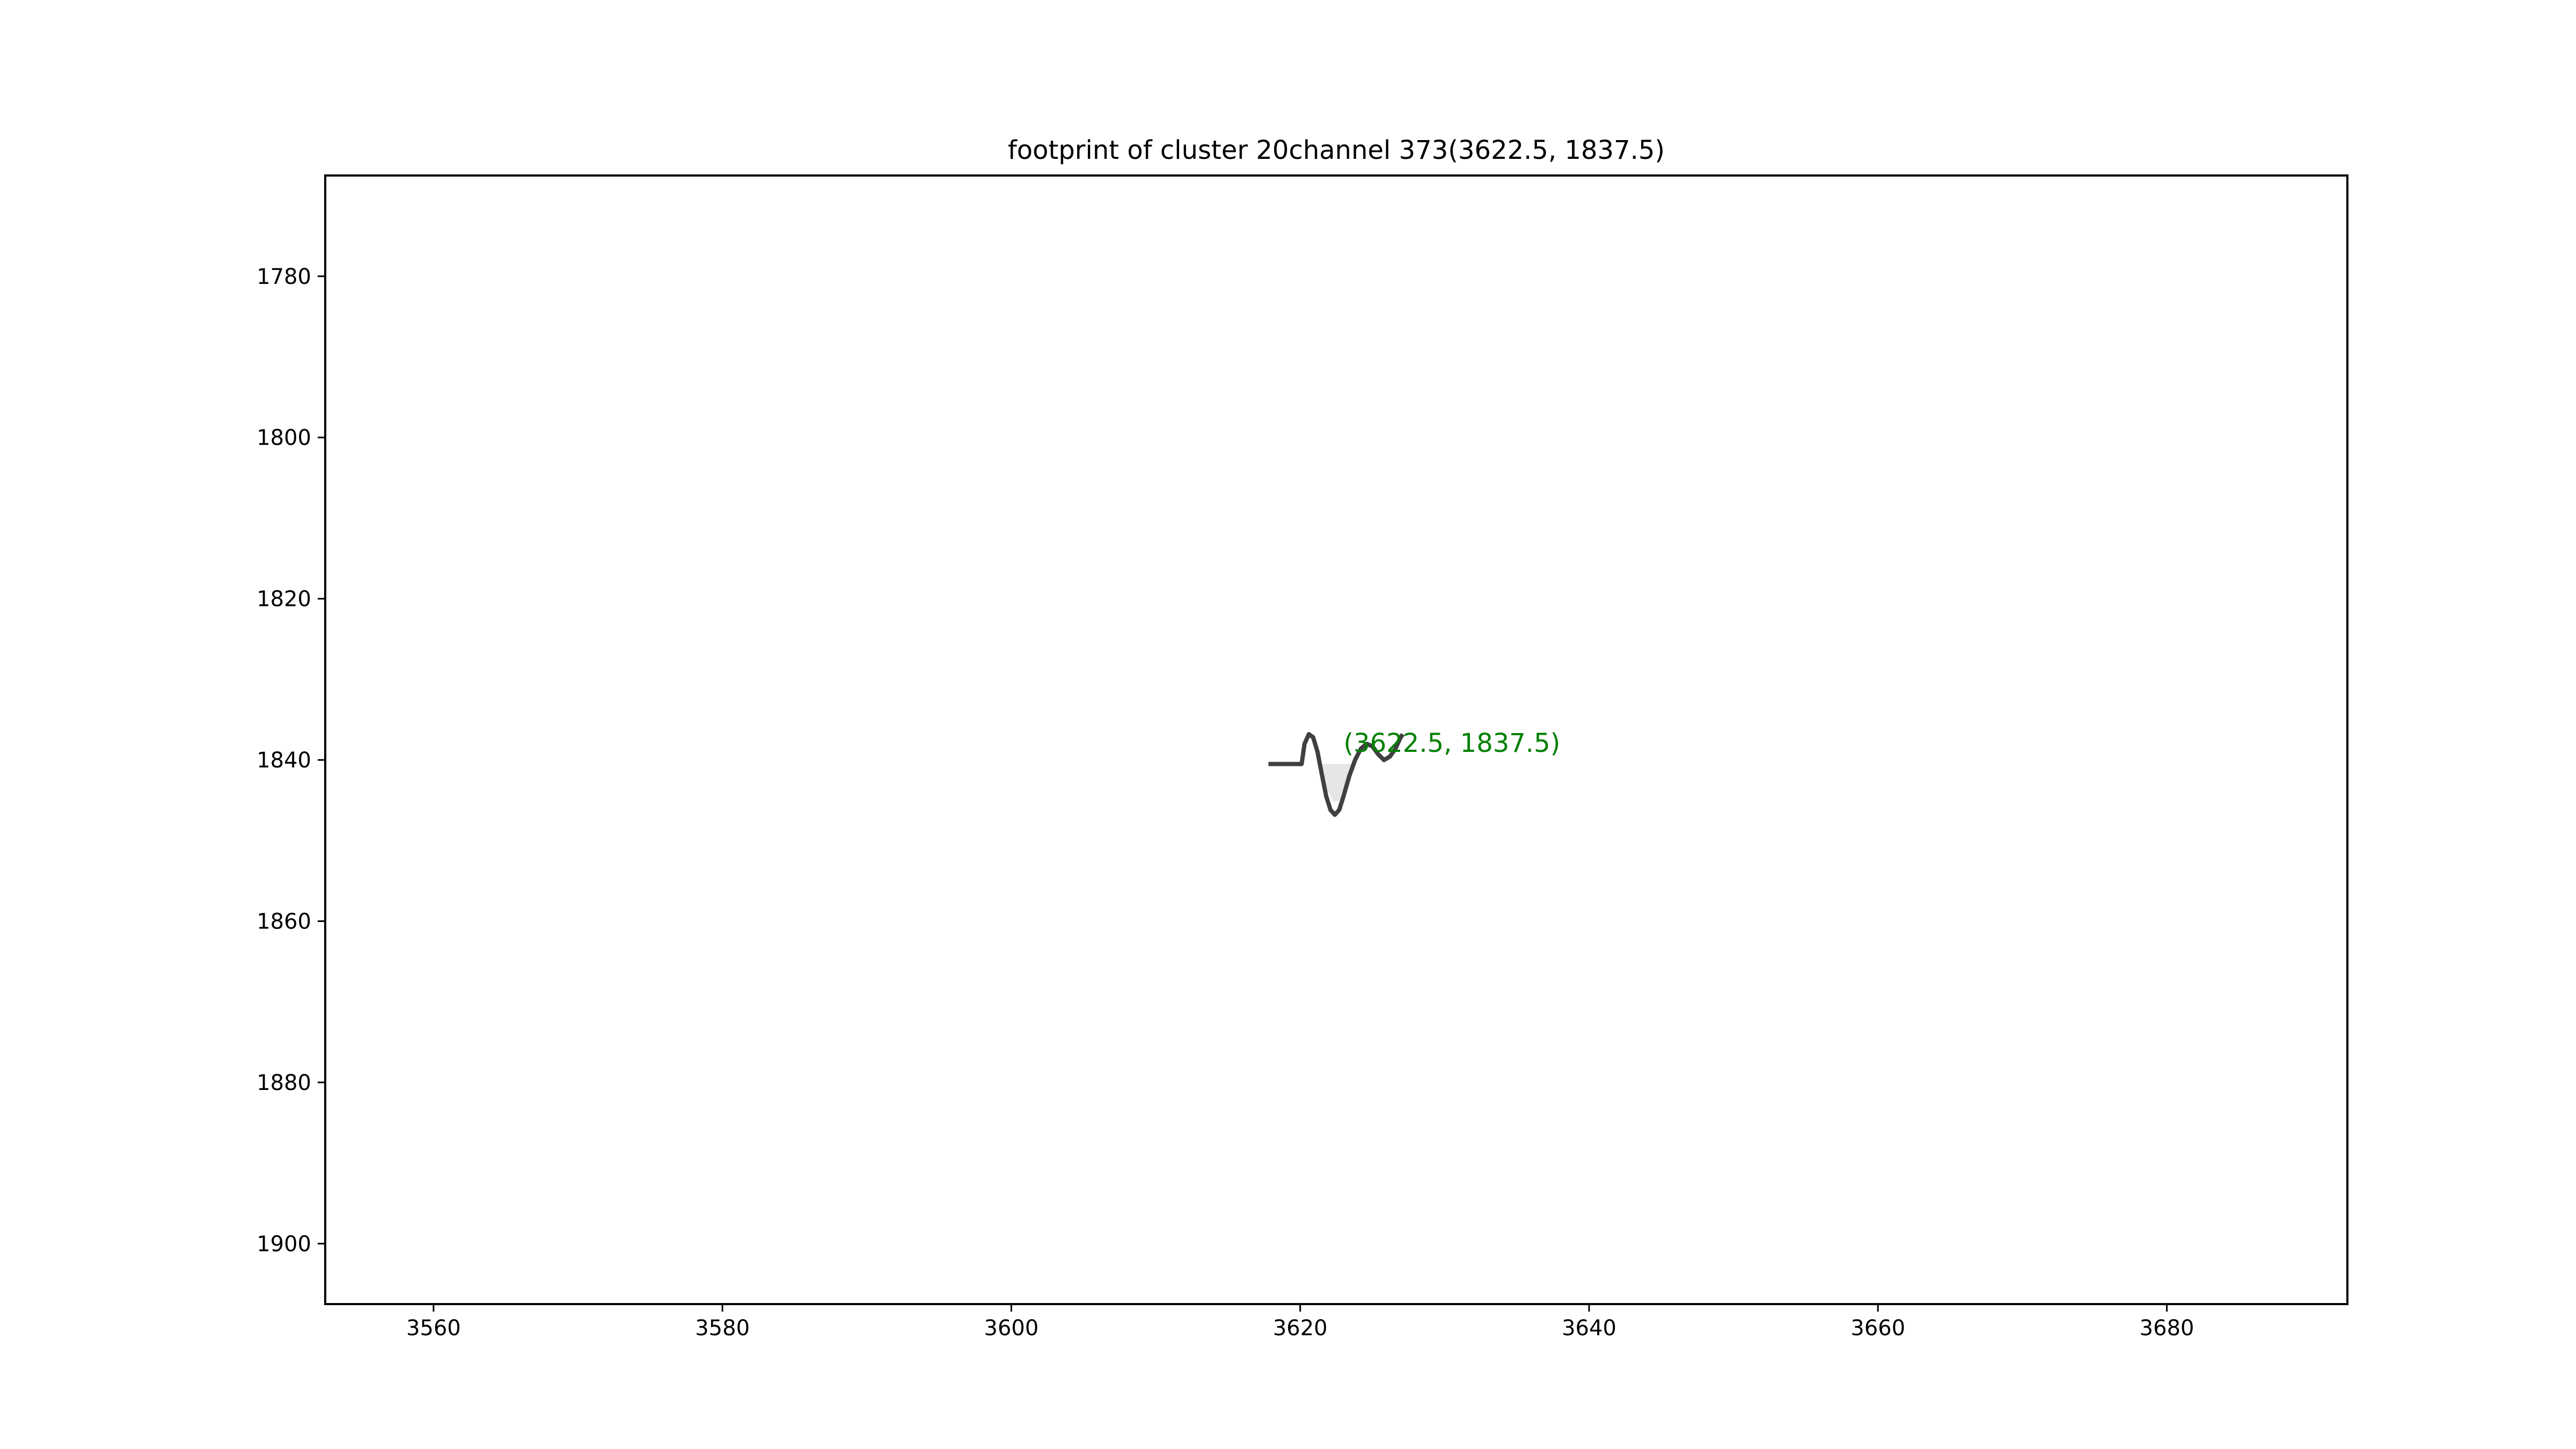  I want to click on y-tick-label: 1780, so click(284, 277).